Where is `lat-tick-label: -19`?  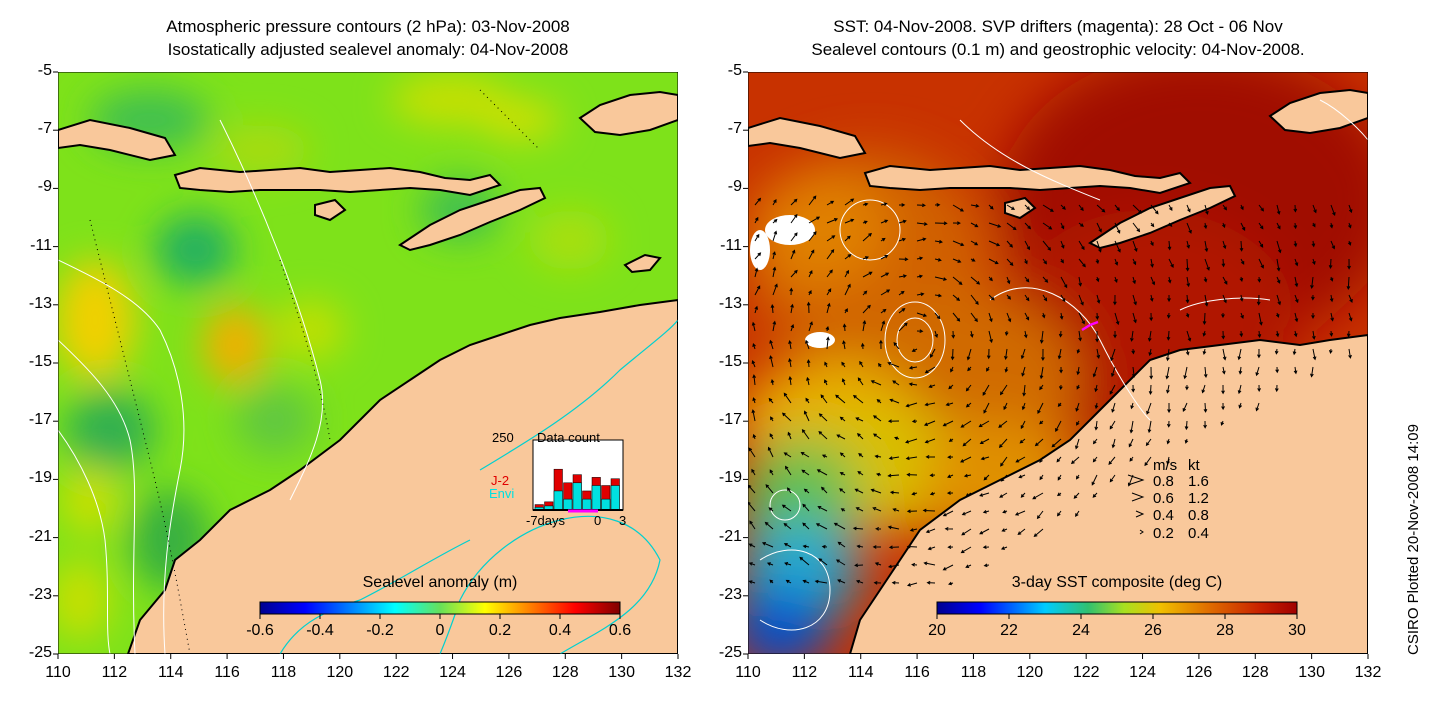
lat-tick-label: -19 is located at coordinates (730, 478).